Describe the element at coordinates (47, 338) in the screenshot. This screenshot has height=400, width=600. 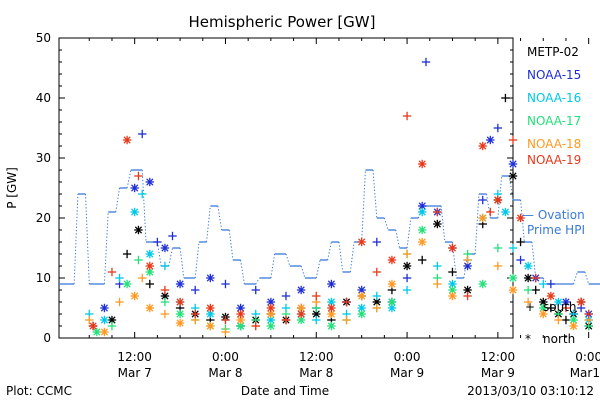
I see `y-tick-label: 0` at that location.